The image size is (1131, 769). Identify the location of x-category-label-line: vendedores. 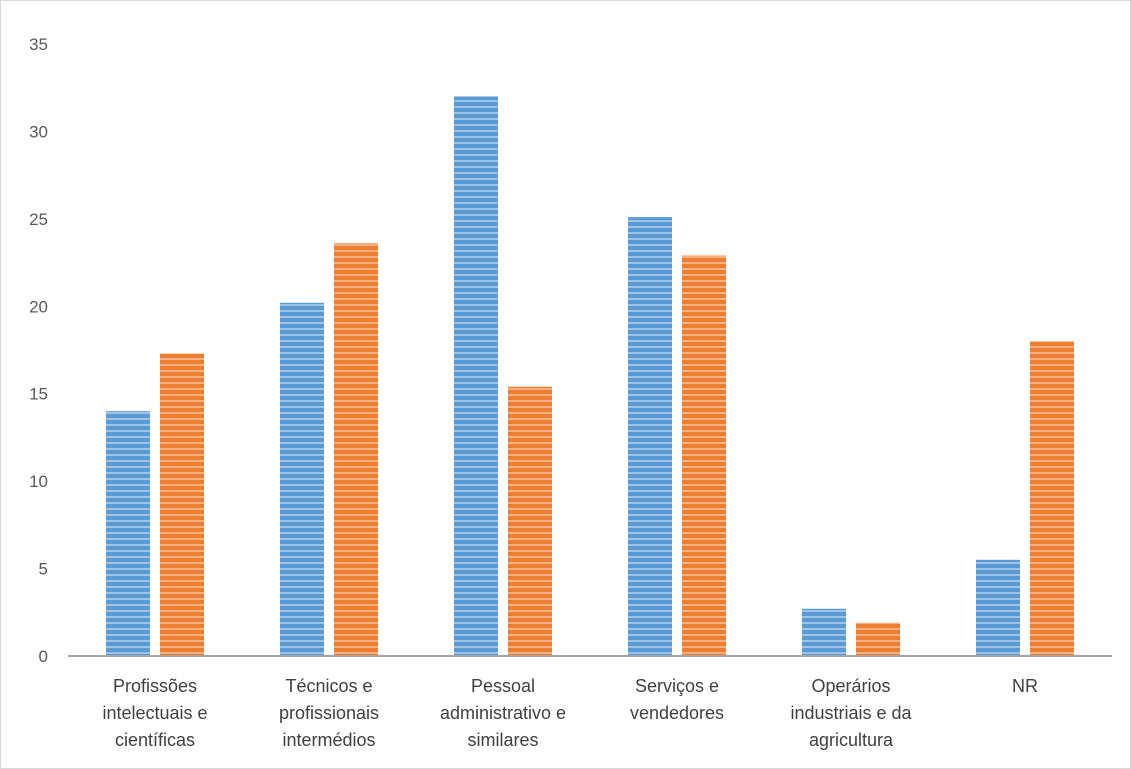
(677, 713).